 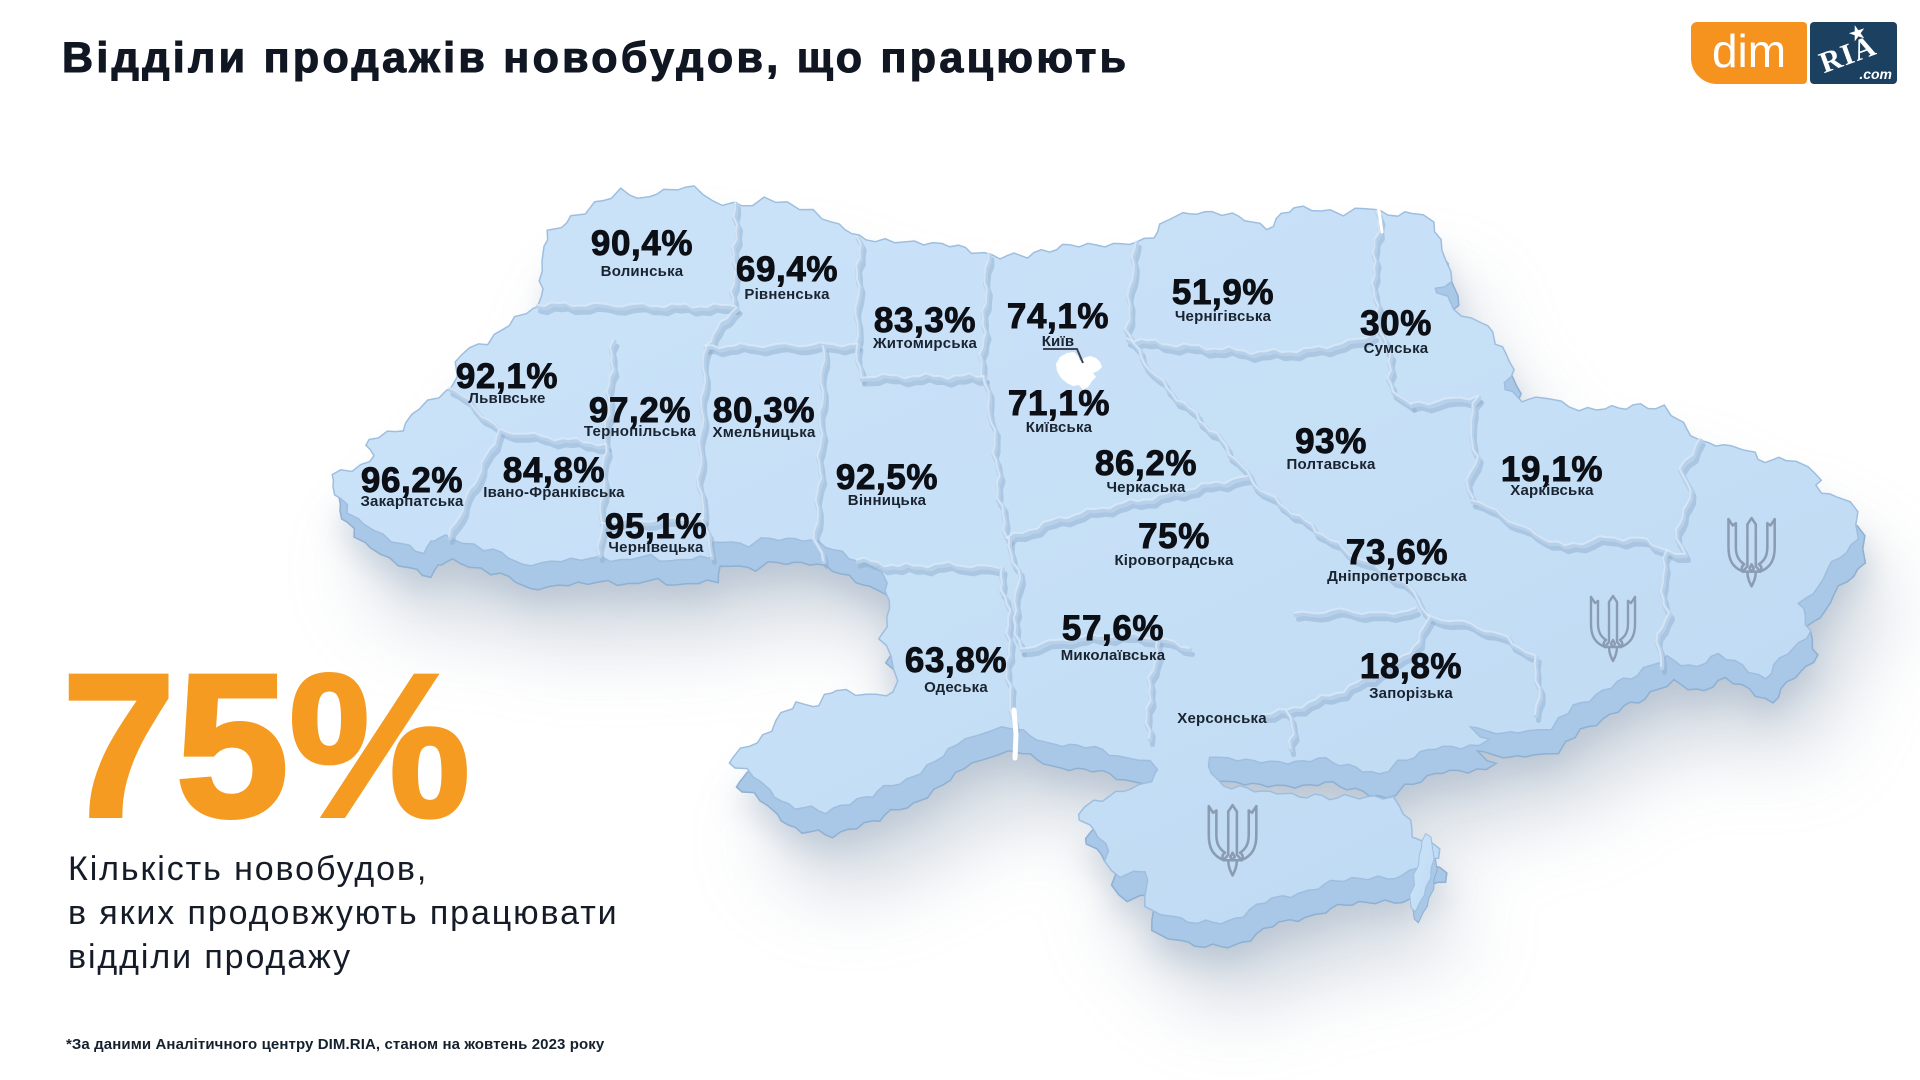 What do you see at coordinates (1411, 666) in the screenshot?
I see `svg-text: 18,8%` at bounding box center [1411, 666].